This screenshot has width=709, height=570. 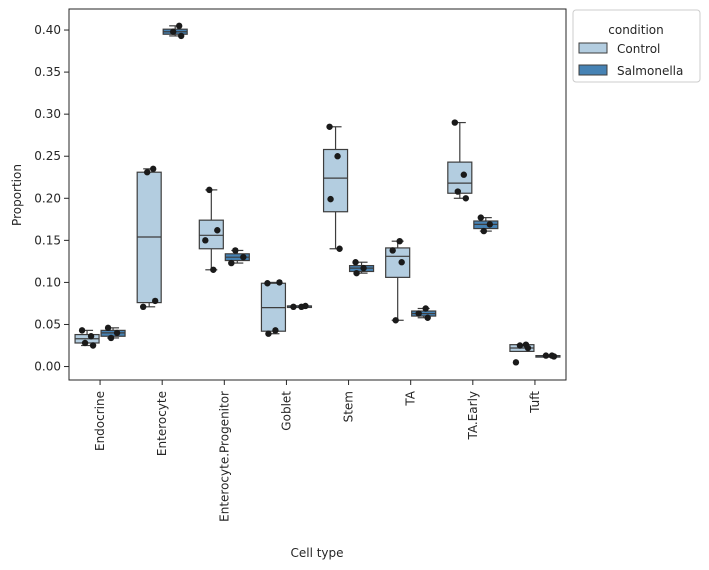 I want to click on y-tick-label: 0.40, so click(x=47, y=30).